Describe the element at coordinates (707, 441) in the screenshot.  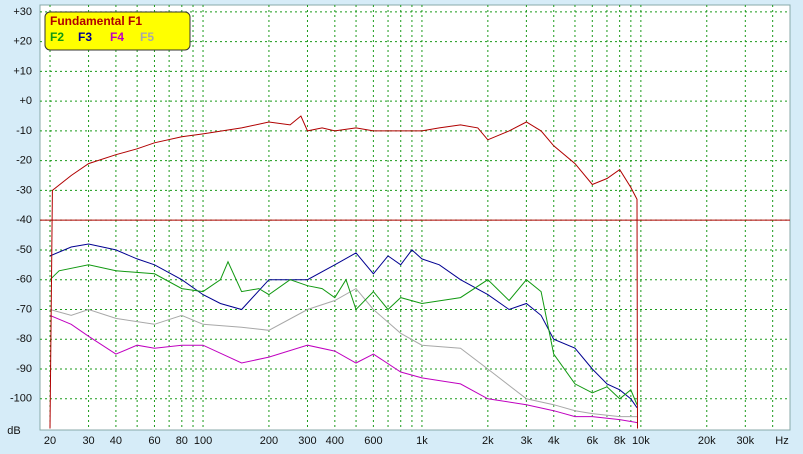
I see `x-tick-label: 20k` at that location.